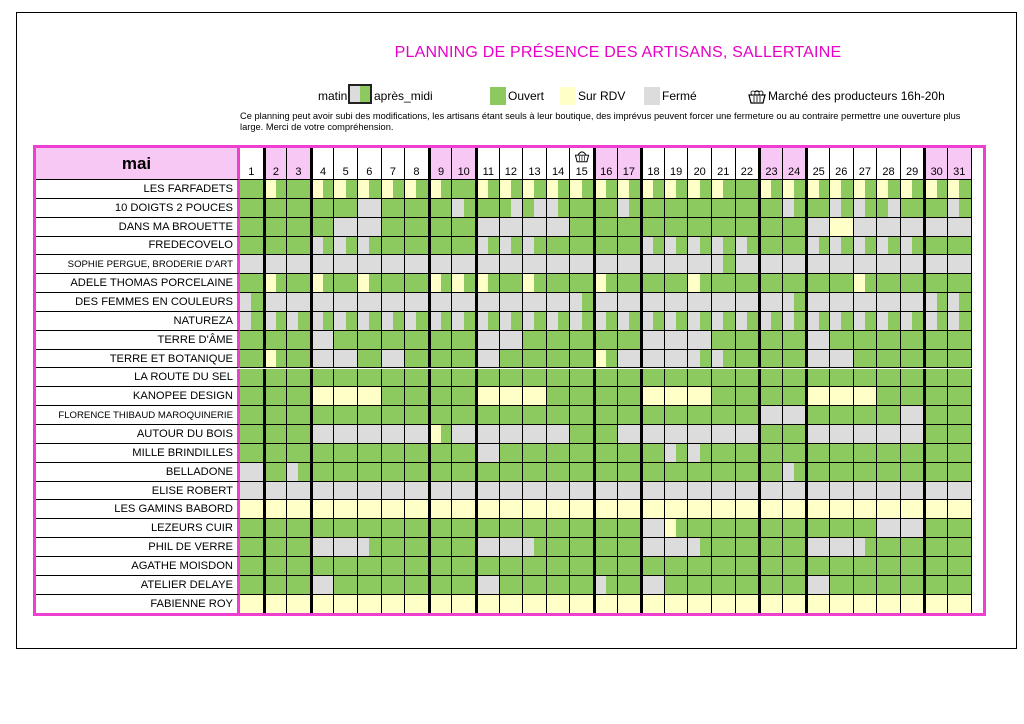  Describe the element at coordinates (299, 164) in the screenshot. I see `day-header-3: 3` at that location.